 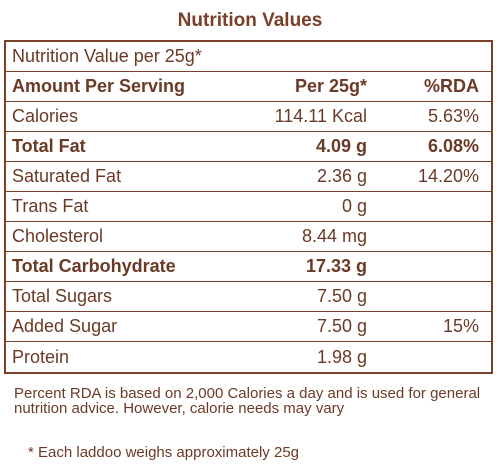 What do you see at coordinates (107, 56) in the screenshot?
I see `per-serving-label: Nutrition Value per 25g*` at bounding box center [107, 56].